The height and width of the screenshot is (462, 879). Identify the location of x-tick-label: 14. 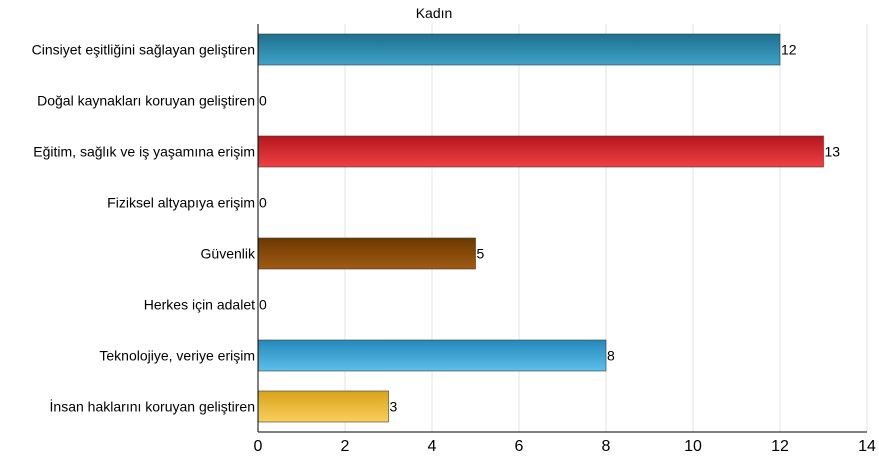
(867, 446).